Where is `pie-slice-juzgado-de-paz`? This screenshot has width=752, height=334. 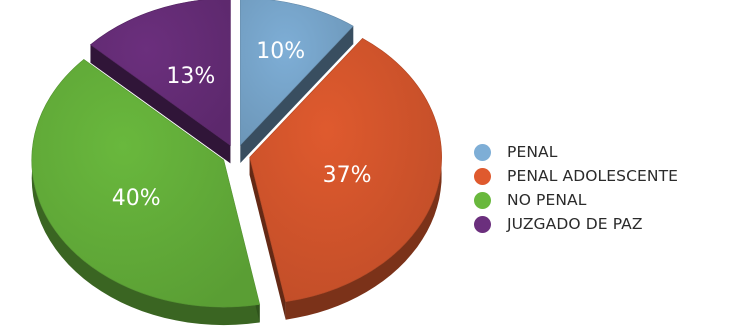
pie-slice-juzgado-de-paz is located at coordinates (160, 82).